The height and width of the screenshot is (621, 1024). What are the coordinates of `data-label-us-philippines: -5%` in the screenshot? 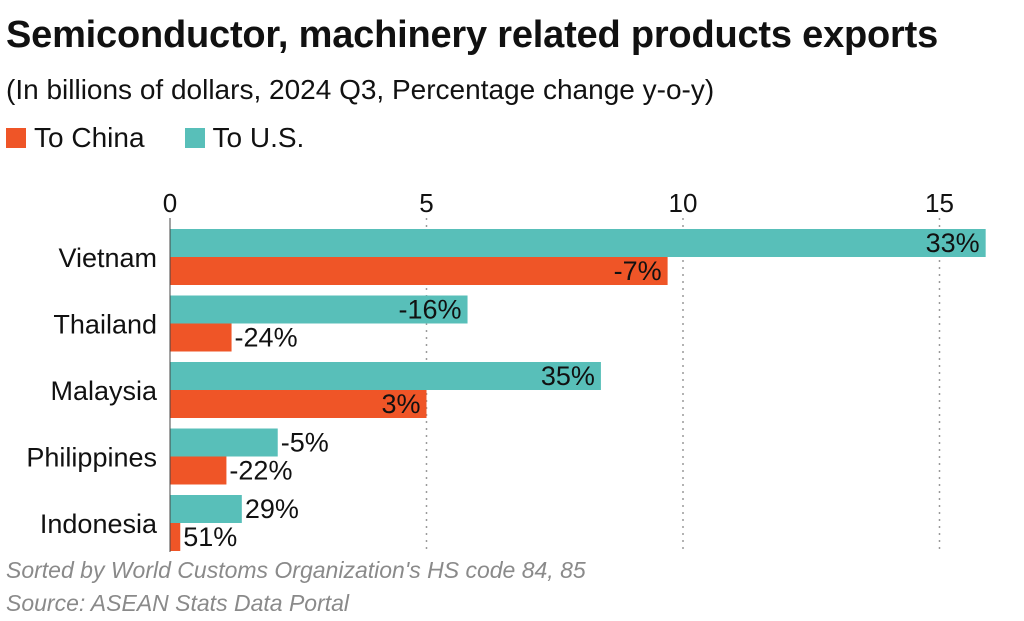 It's located at (305, 443).